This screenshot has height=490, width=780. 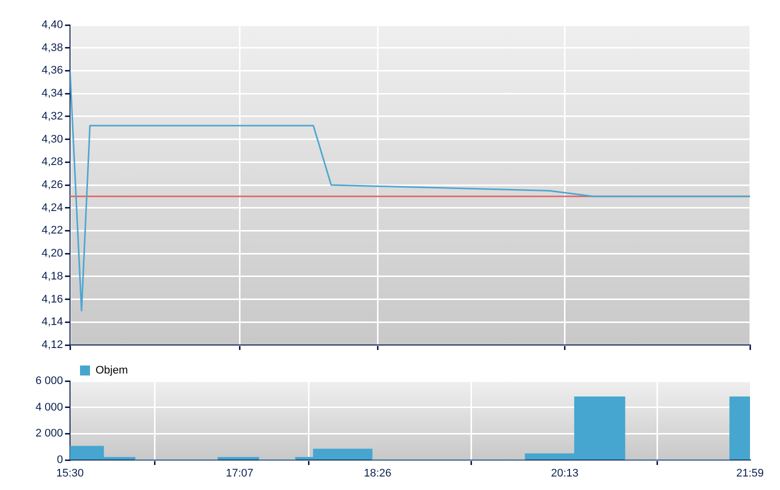 What do you see at coordinates (52, 345) in the screenshot?
I see `y-tick-label: 4,12` at bounding box center [52, 345].